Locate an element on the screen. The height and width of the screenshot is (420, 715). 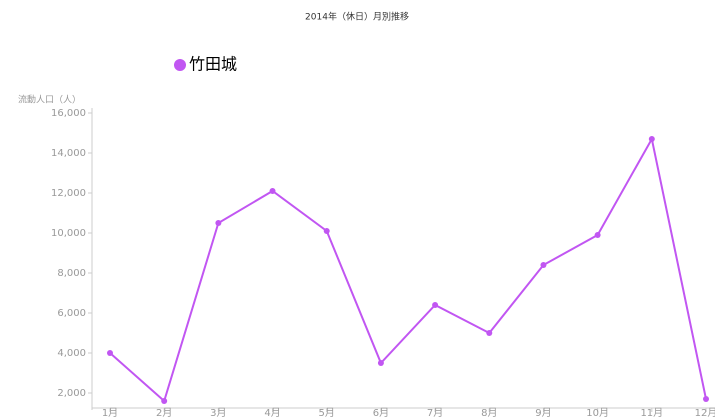
y-axis-label: 流動人口（人） is located at coordinates (49, 100).